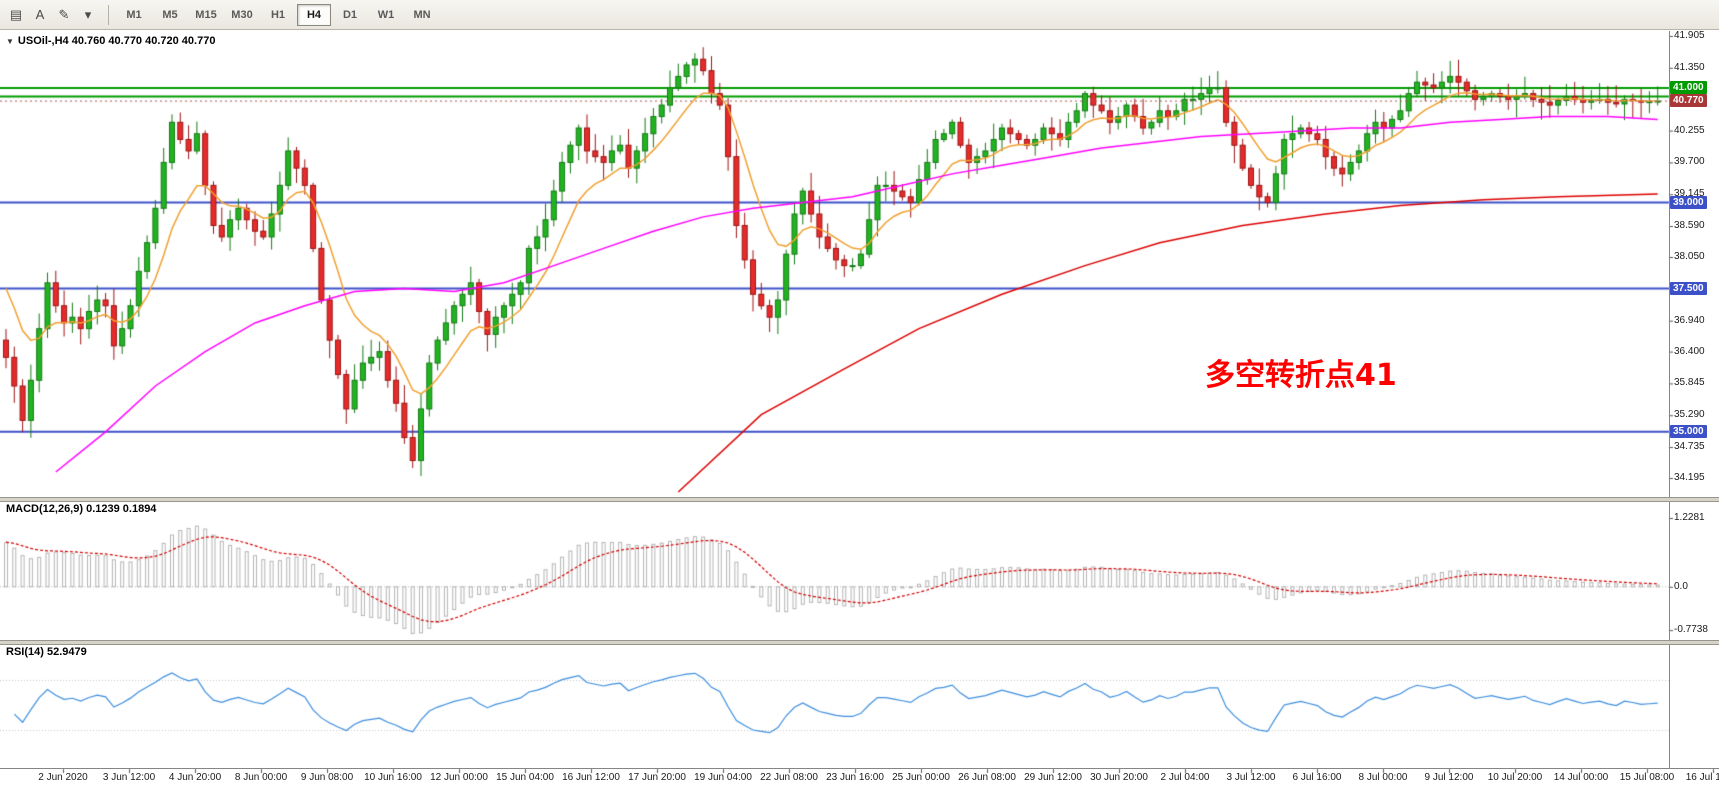 Image resolution: width=1719 pixels, height=797 pixels. Describe the element at coordinates (195, 777) in the screenshot. I see `time-axis-label: 4 Jun 20:00` at that location.